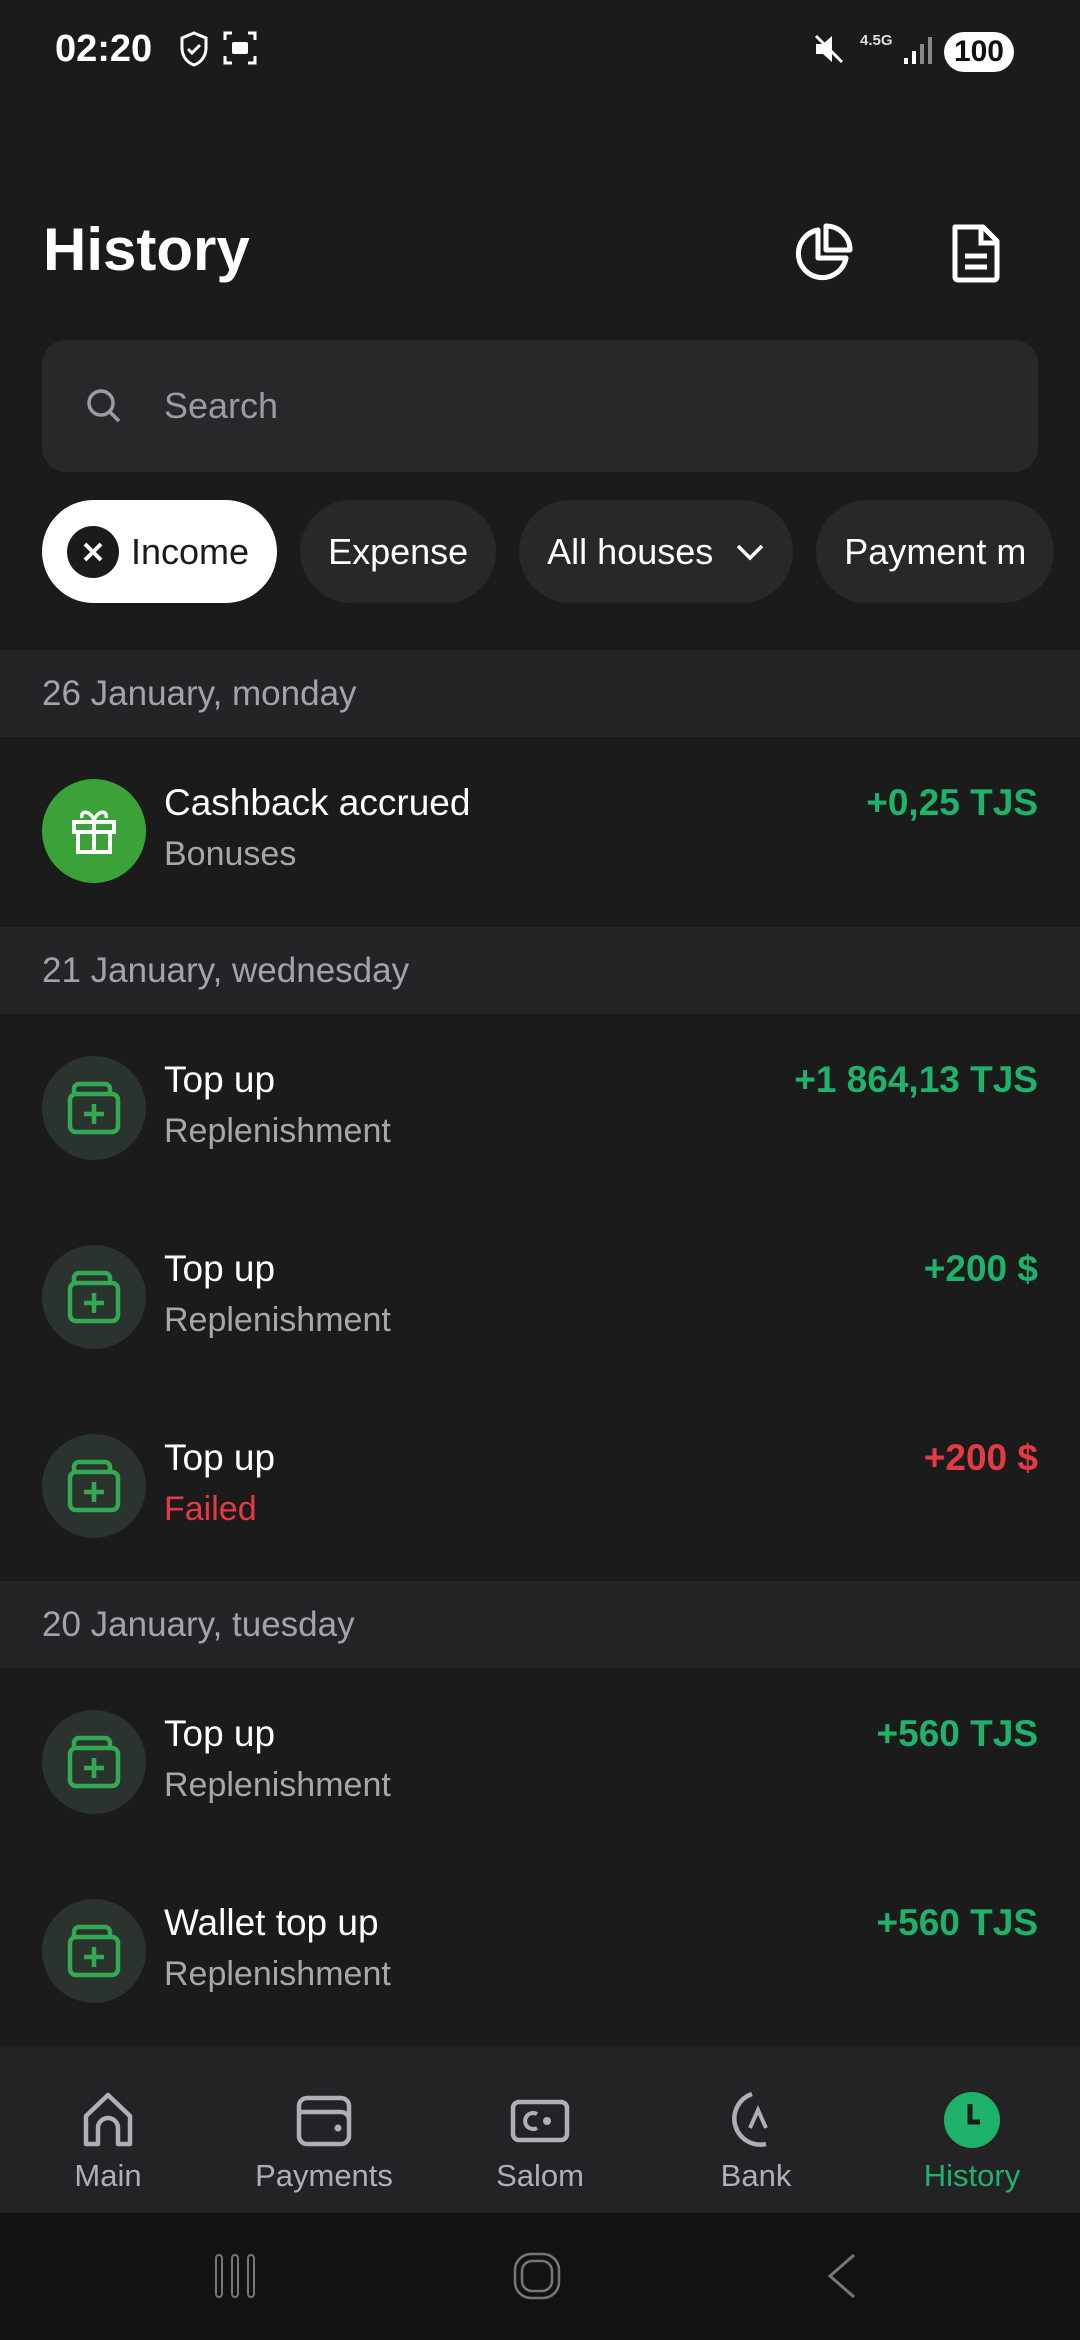 Image resolution: width=1080 pixels, height=2340 pixels. I want to click on filter-payment-method: Payment m, so click(935, 551).